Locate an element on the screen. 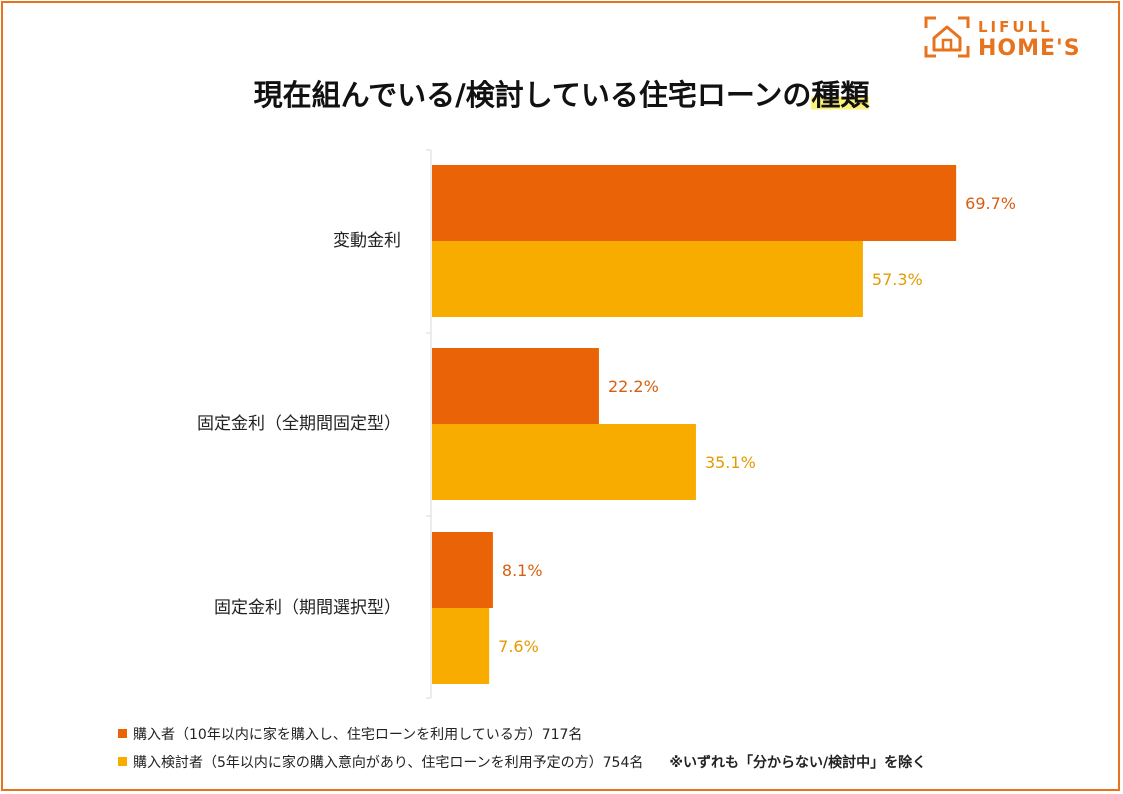  chart-title: 現在組んでいる/検討している住宅ローンの種類 is located at coordinates (561, 93).